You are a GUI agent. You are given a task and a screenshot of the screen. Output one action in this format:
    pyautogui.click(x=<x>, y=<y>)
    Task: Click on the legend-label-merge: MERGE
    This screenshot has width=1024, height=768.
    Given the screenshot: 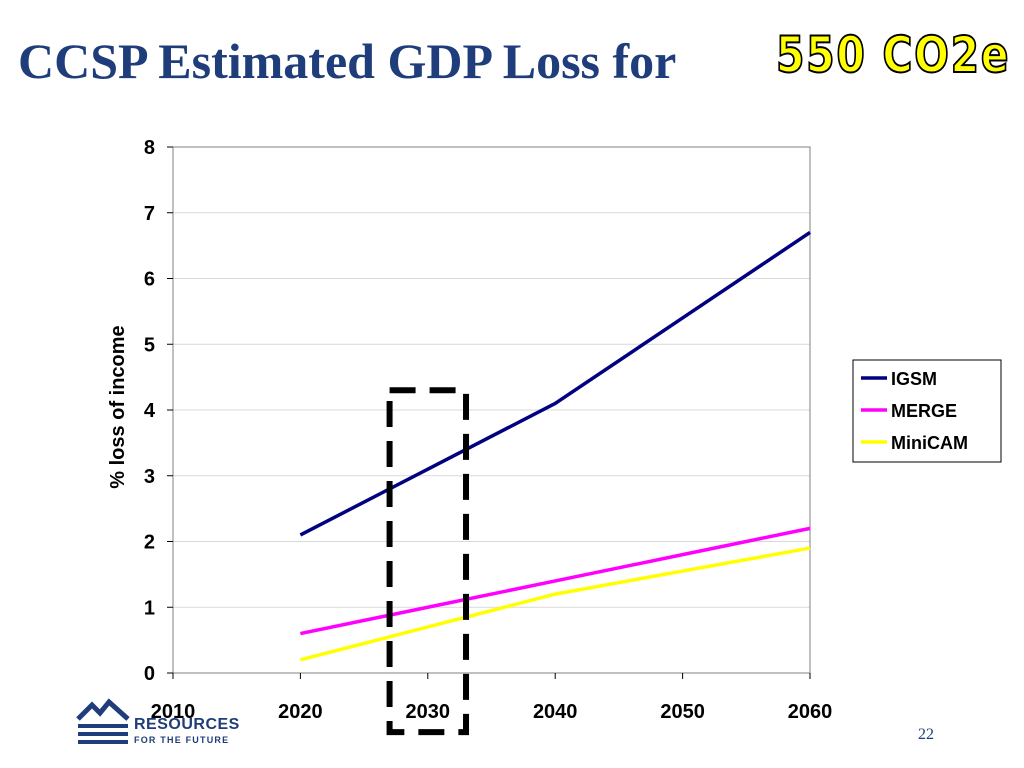 What is the action you would take?
    pyautogui.click(x=924, y=411)
    